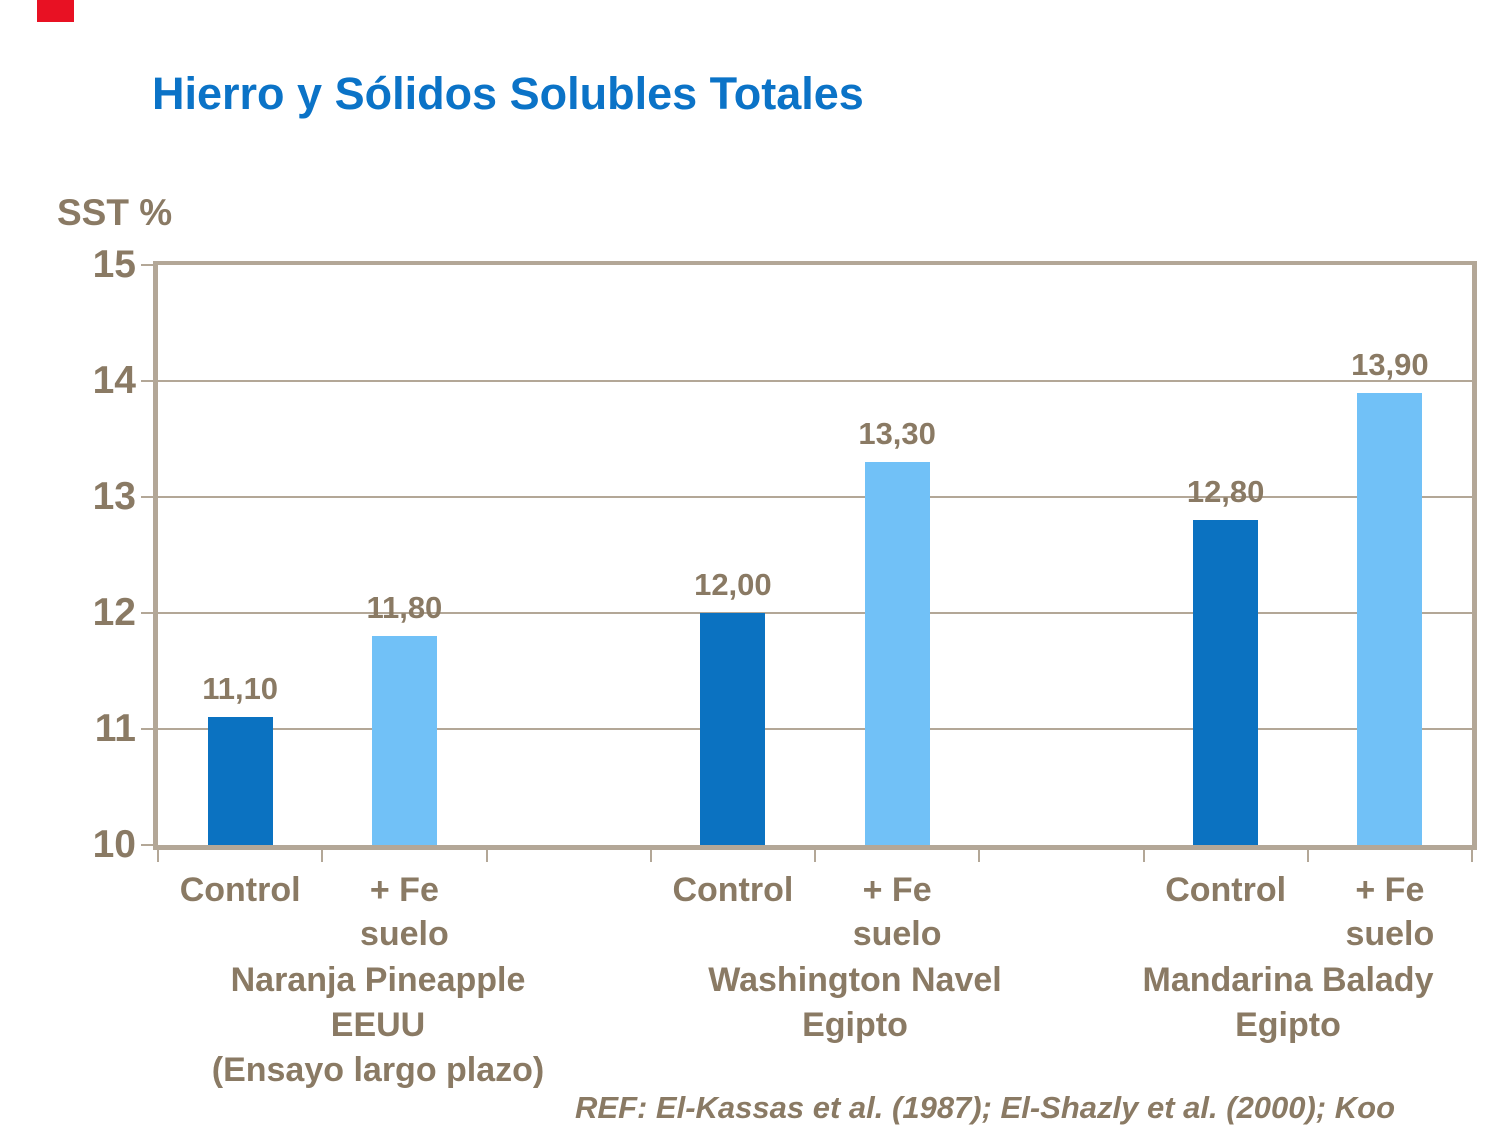 The width and height of the screenshot is (1500, 1125). I want to click on y-axis-unit-label: SST %, so click(115, 212).